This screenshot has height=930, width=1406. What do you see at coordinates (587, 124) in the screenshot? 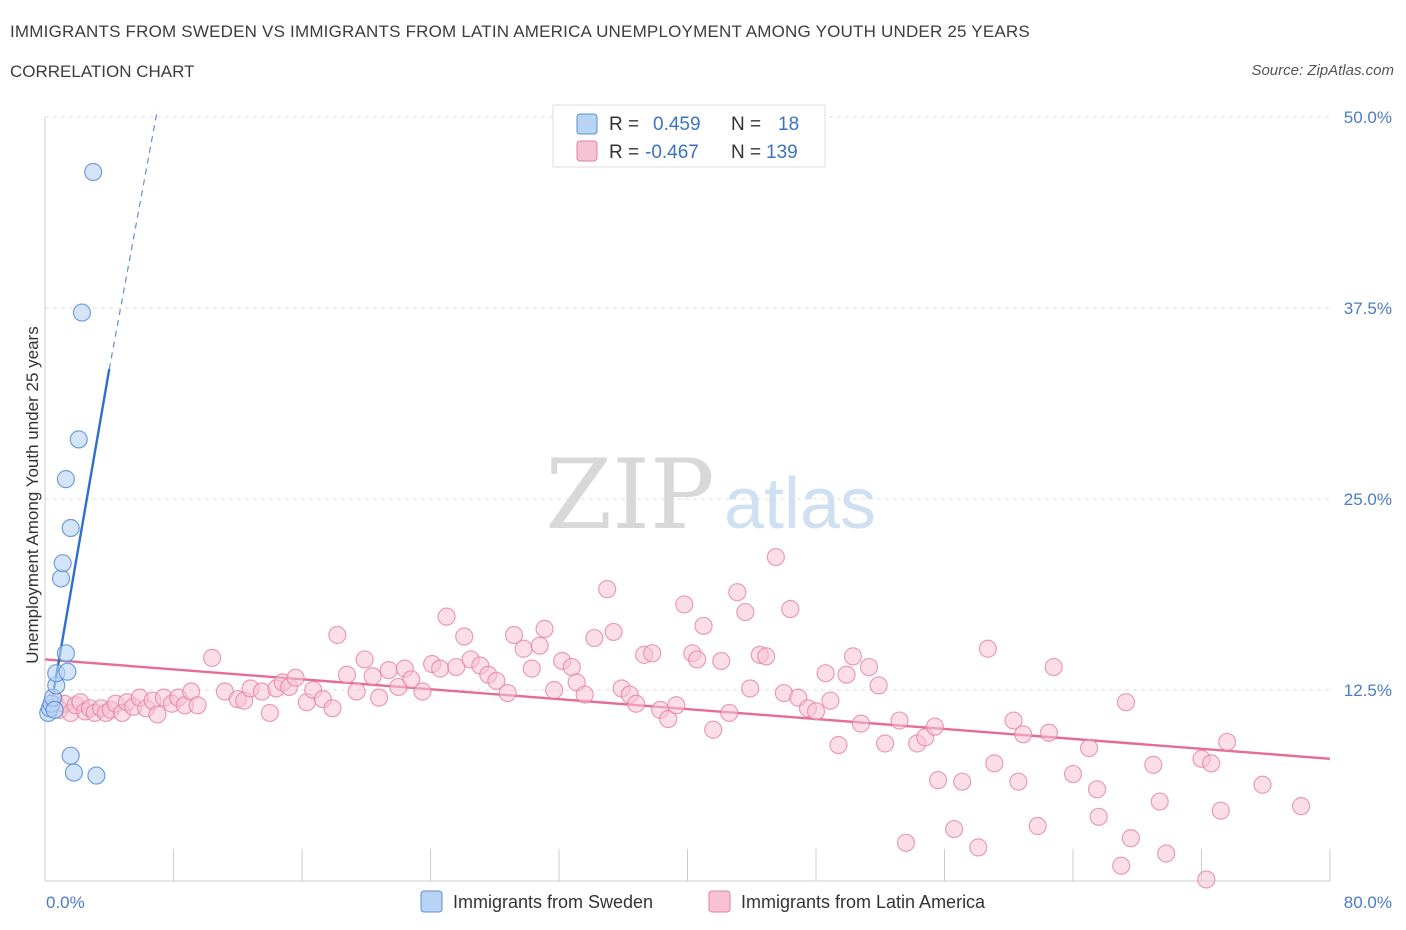
I see `legend-swatch-sweden` at bounding box center [587, 124].